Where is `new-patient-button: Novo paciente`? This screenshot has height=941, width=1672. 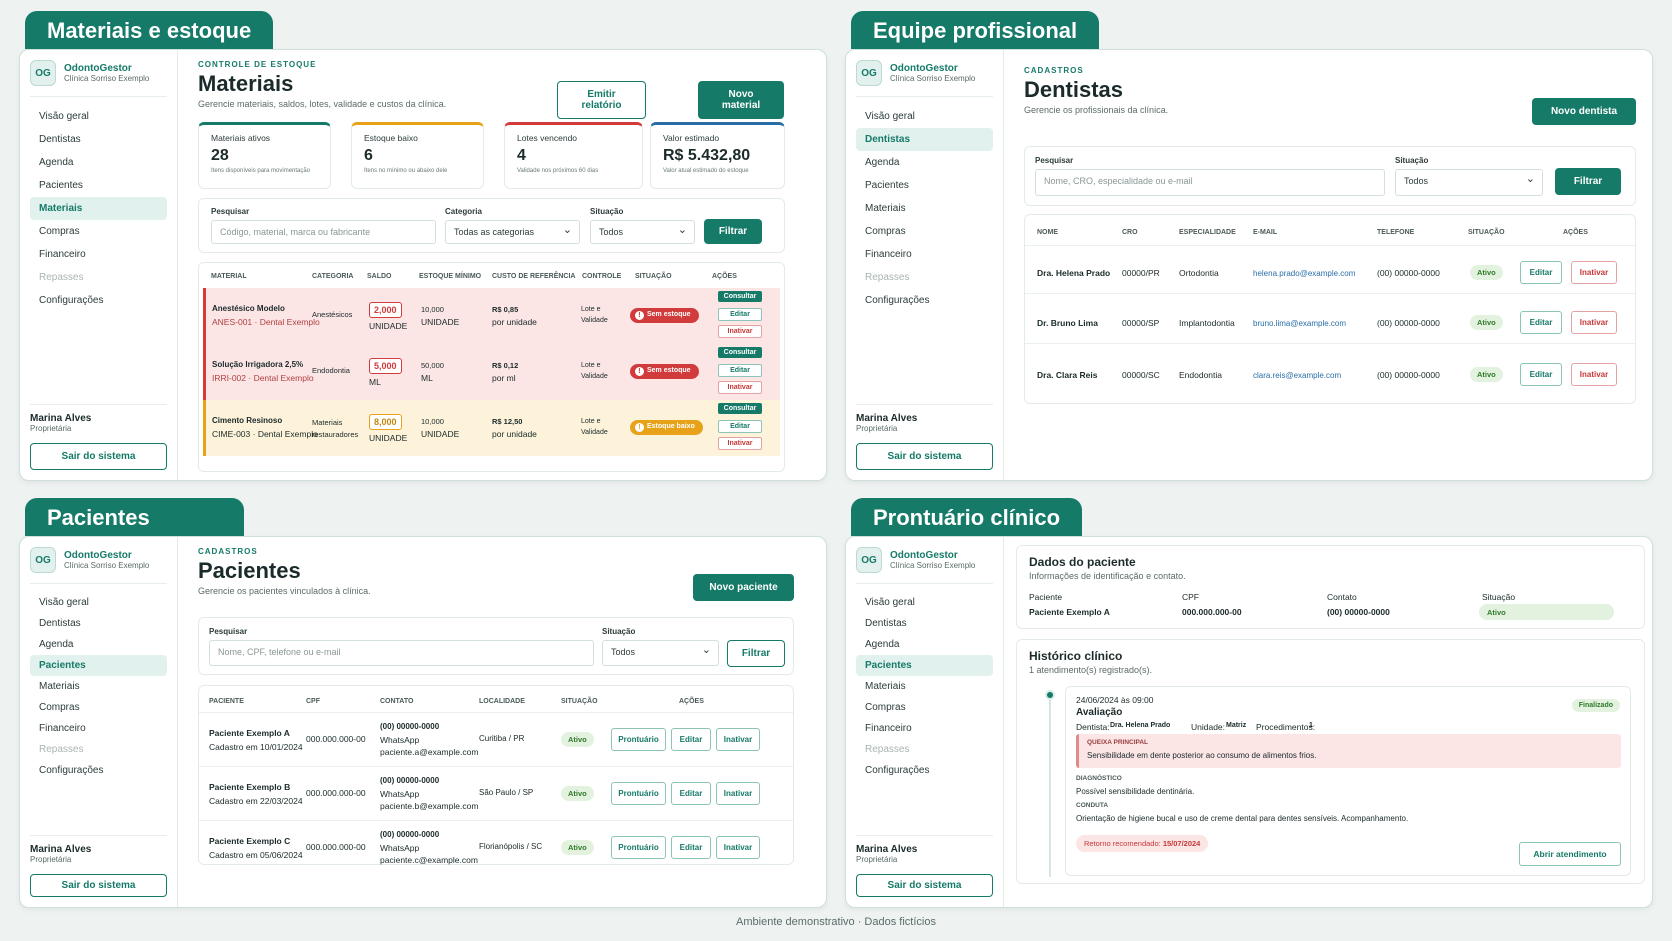
new-patient-button: Novo paciente is located at coordinates (743, 587).